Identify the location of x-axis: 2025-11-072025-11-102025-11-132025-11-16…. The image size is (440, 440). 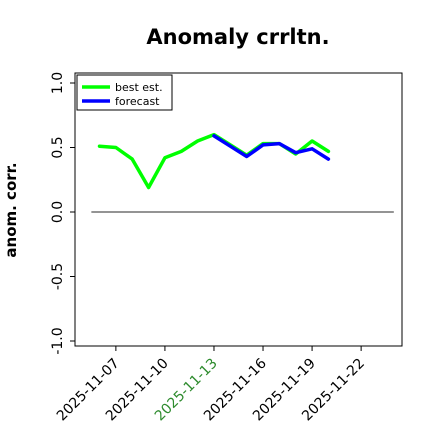
(211, 385).